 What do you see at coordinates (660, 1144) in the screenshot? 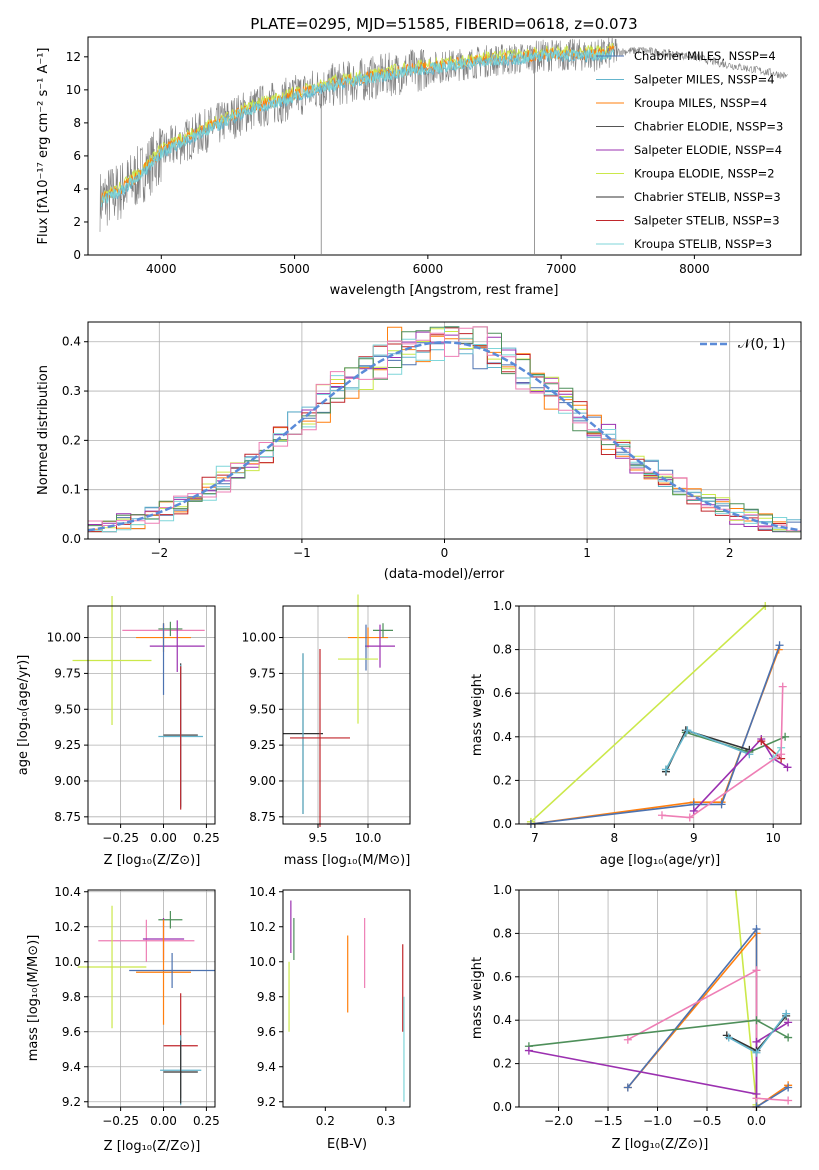
I see `weight-metallicity-x-axis-label: Z [log₁₀(Z/Z⊙)]` at bounding box center [660, 1144].